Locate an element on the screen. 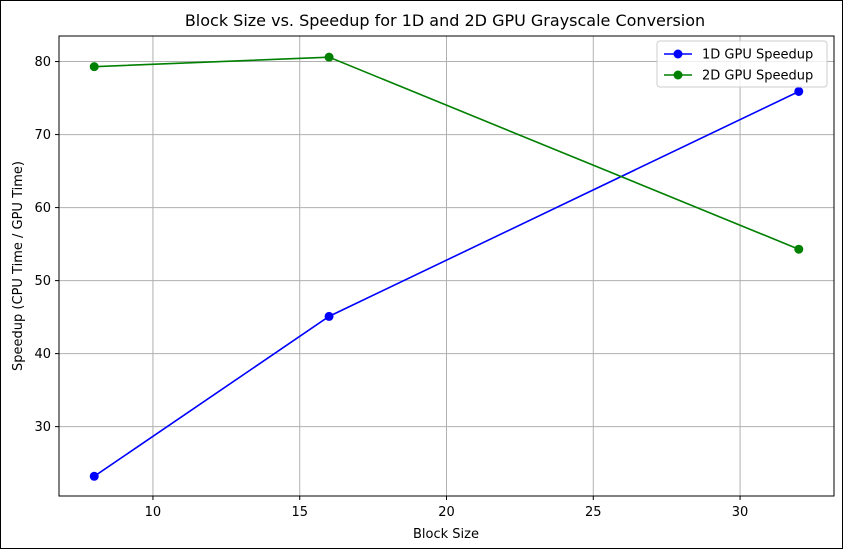  legend-item: 1D GPU Speedup is located at coordinates (738, 55).